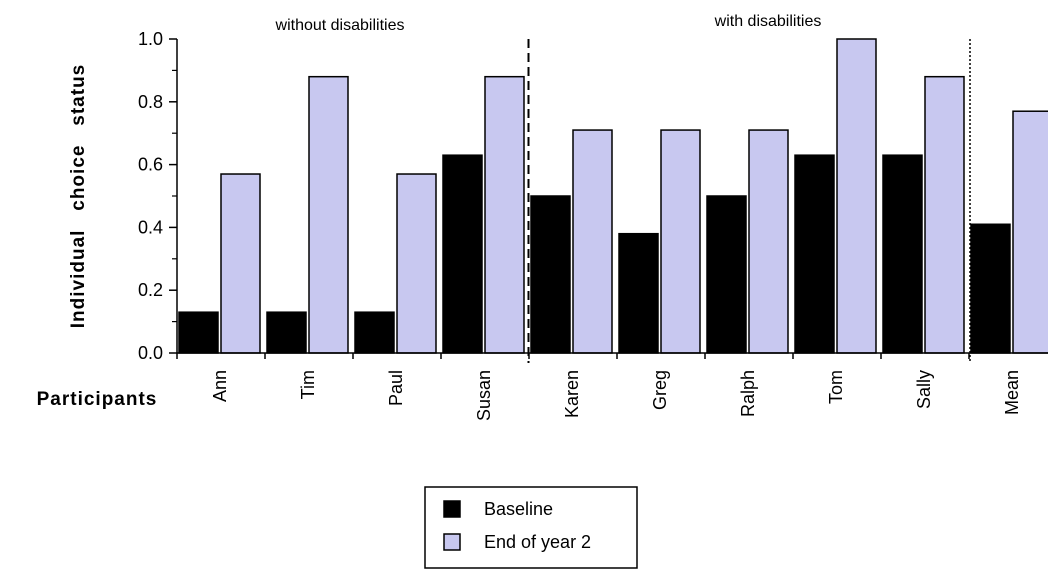  What do you see at coordinates (328, 214) in the screenshot?
I see `bar-end-of-year-2-tim` at bounding box center [328, 214].